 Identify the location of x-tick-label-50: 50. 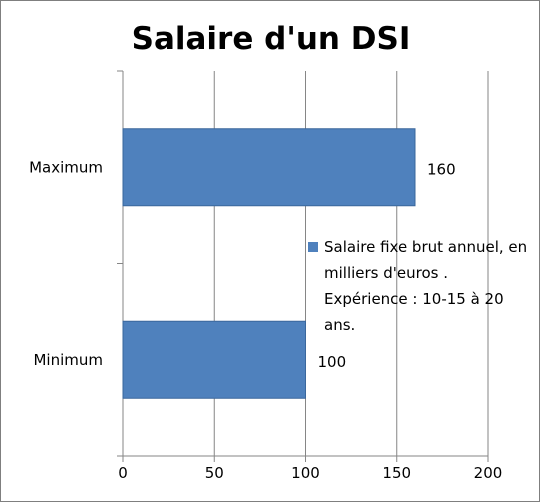
(214, 473).